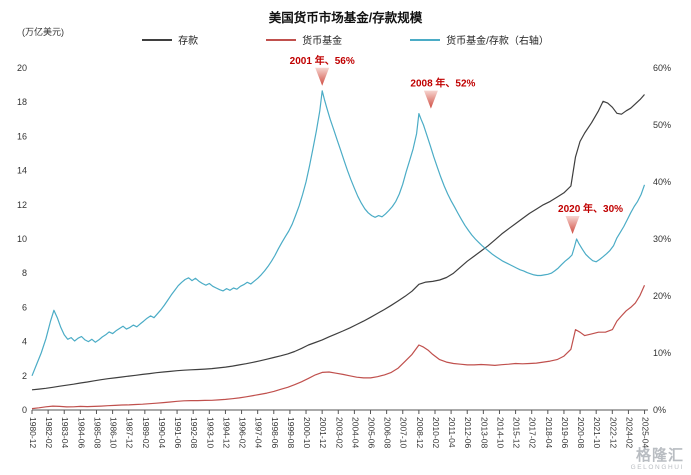 The image size is (691, 475). Describe the element at coordinates (345, 18) in the screenshot. I see `chart-title: 美国货币市场基金/存款规模` at that location.